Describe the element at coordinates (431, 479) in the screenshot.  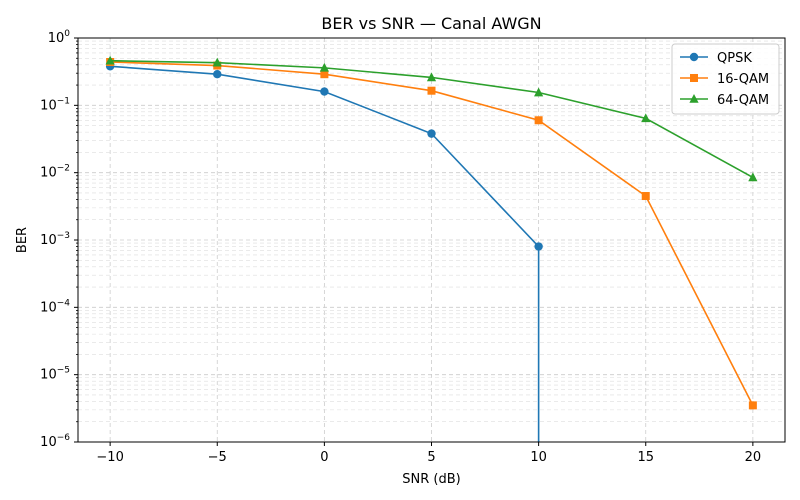
I see `x-axis-label: SNR (dB)` at that location.